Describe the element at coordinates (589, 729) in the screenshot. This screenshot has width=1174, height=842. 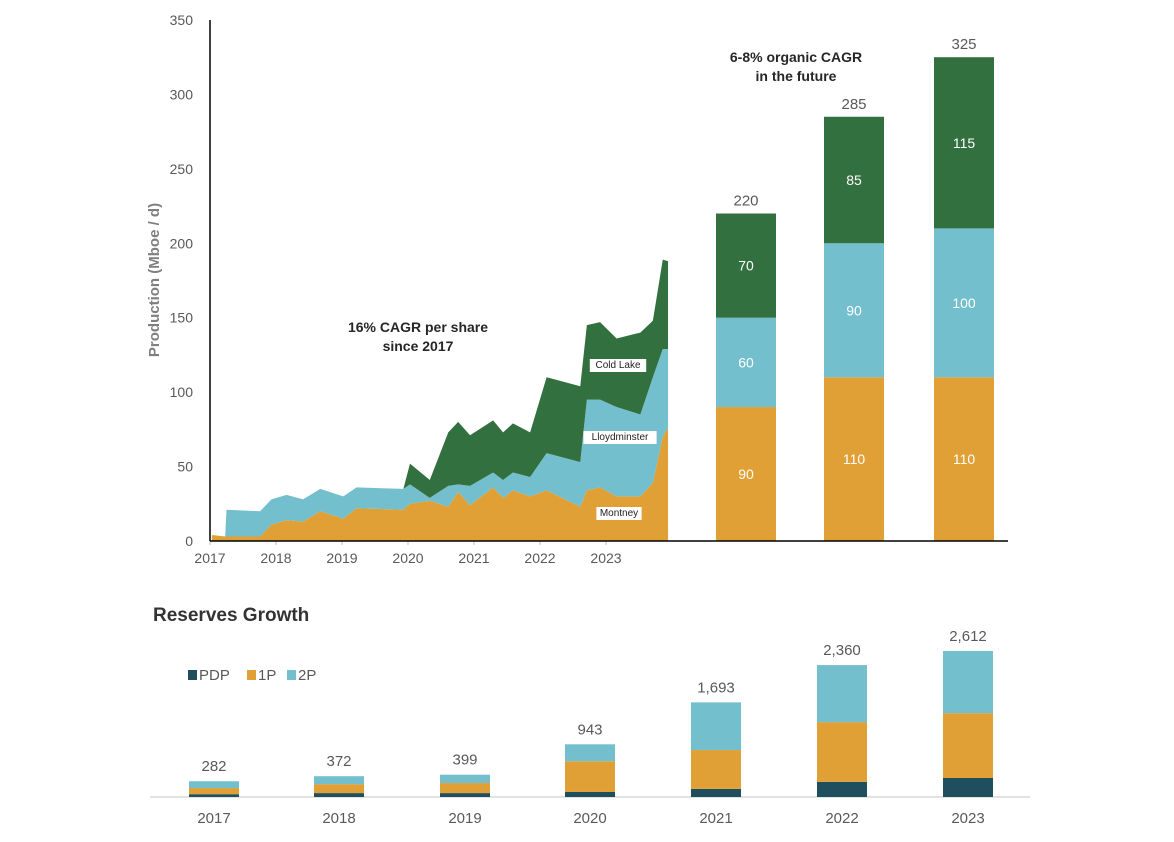
I see `reserves-total-label: 943` at that location.